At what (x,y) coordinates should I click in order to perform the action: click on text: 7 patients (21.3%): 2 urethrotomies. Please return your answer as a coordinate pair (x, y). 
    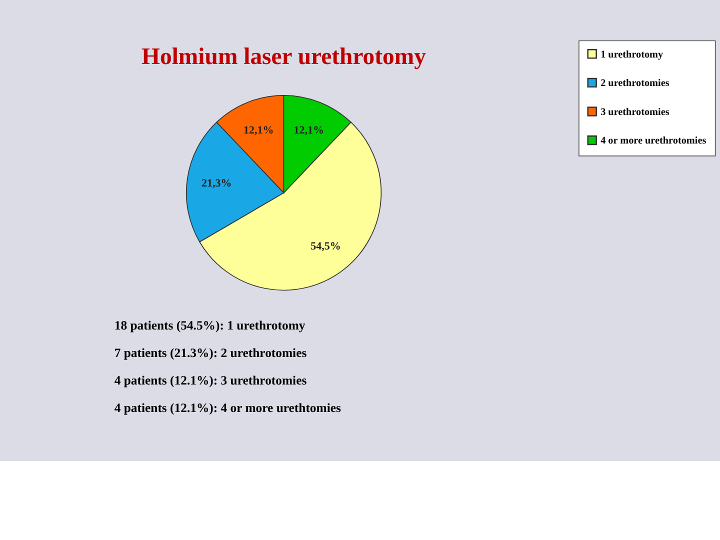
    Looking at the image, I should click on (210, 353).